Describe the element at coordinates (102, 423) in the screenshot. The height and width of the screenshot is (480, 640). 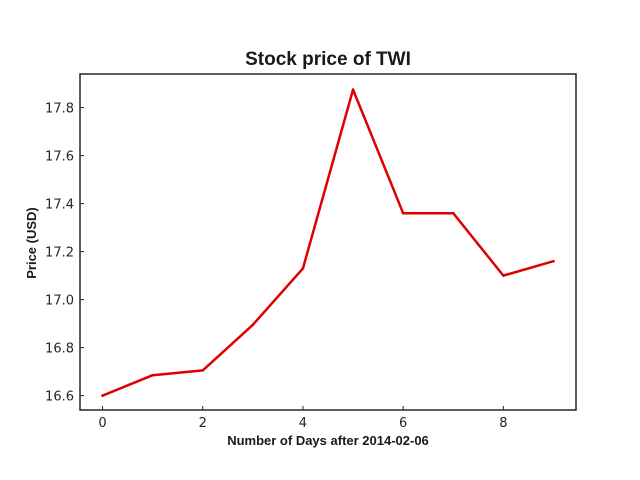
I see `x-tick-label: 0` at that location.